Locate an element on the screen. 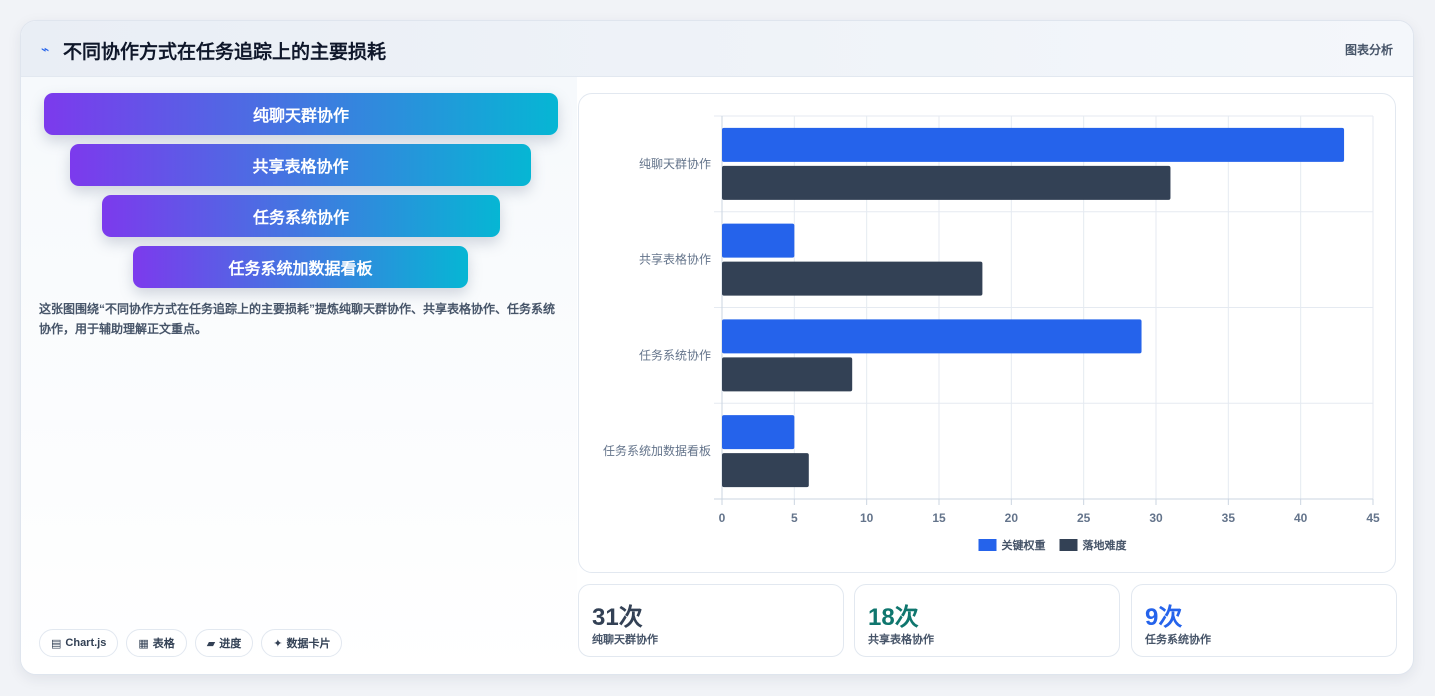  y-tick-label: 任务系统加数据看板 is located at coordinates (657, 450).